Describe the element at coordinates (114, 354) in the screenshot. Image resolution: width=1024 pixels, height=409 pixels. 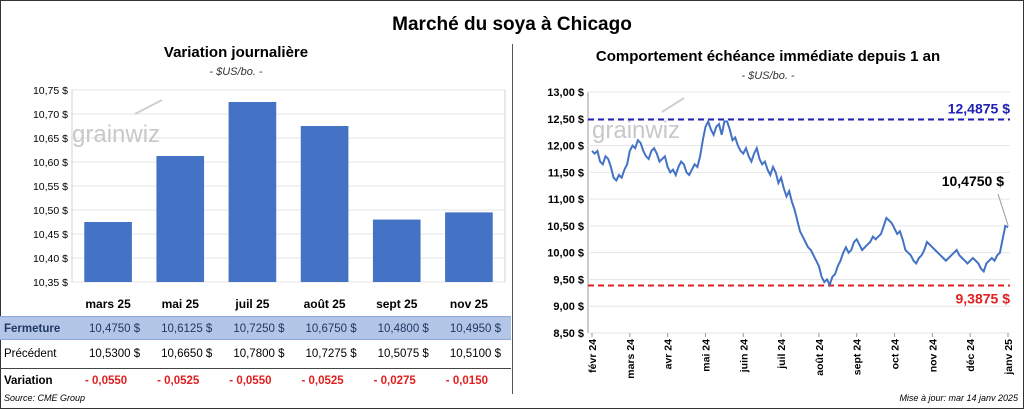
I see `table-cell: 10,5300 $` at that location.